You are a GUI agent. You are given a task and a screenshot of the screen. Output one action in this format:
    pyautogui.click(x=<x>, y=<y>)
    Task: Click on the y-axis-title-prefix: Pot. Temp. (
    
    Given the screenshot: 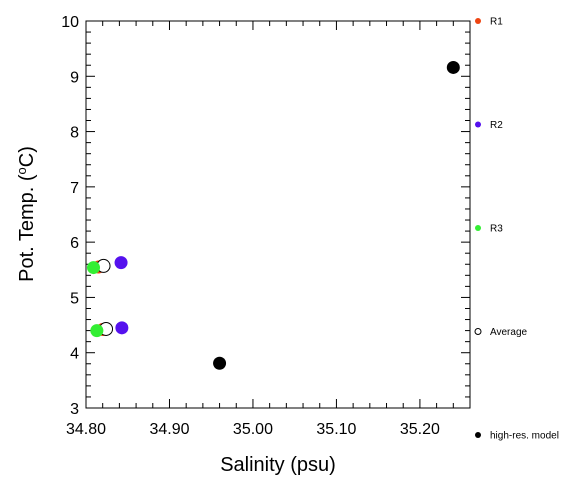 What is the action you would take?
    pyautogui.click(x=27, y=228)
    